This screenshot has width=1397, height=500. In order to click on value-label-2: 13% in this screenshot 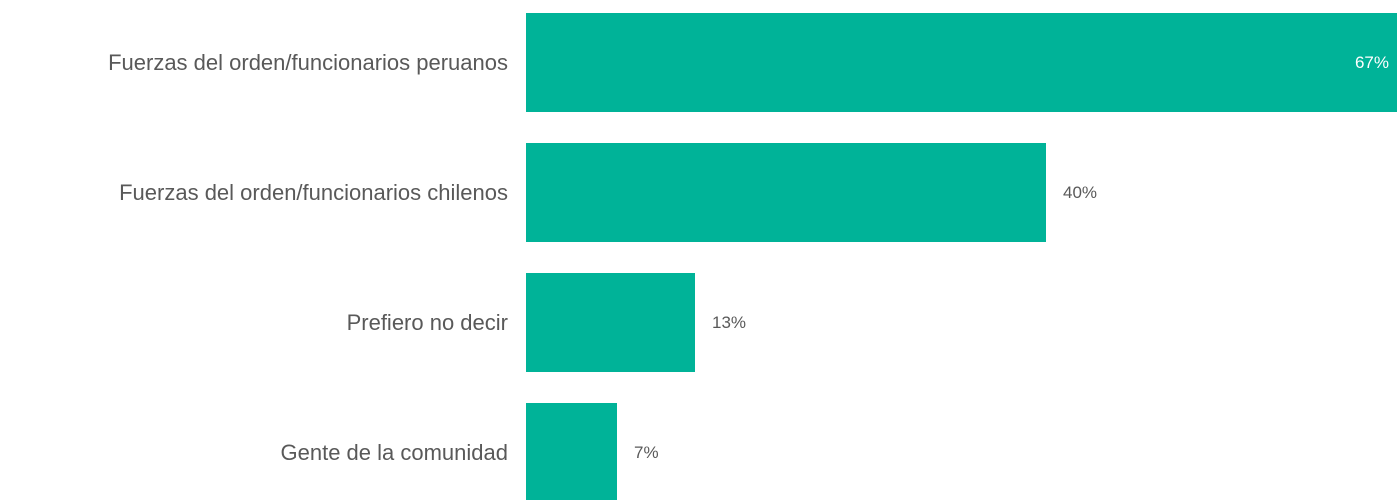, I will do `click(729, 322)`.